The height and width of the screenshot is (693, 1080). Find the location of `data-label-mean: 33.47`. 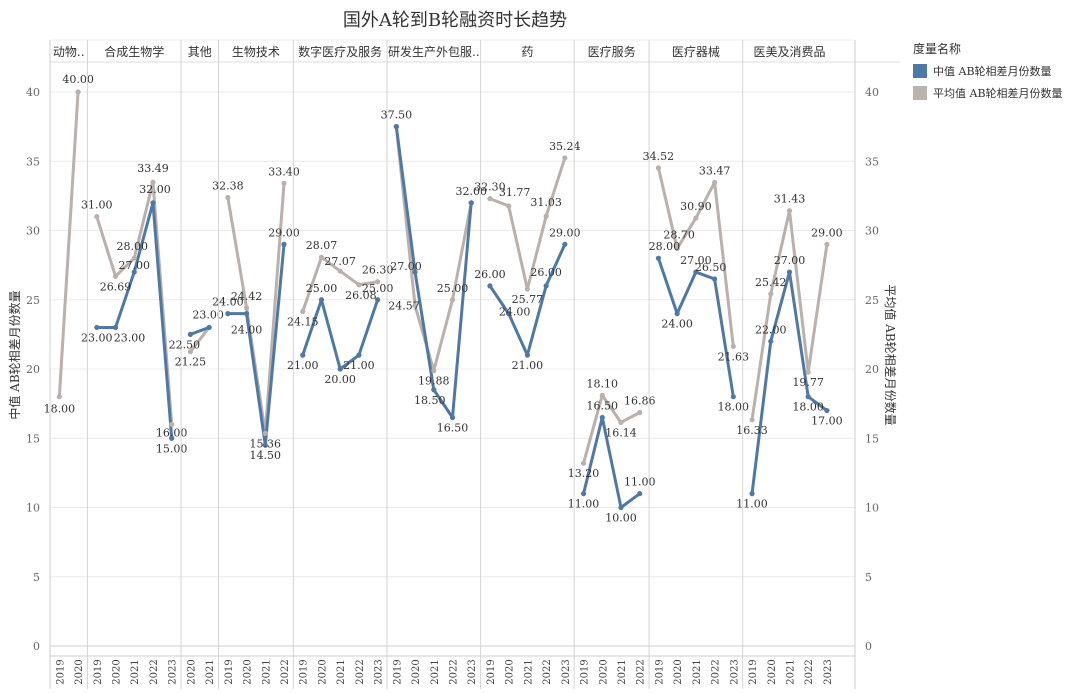

data-label-mean: 33.47 is located at coordinates (715, 170).